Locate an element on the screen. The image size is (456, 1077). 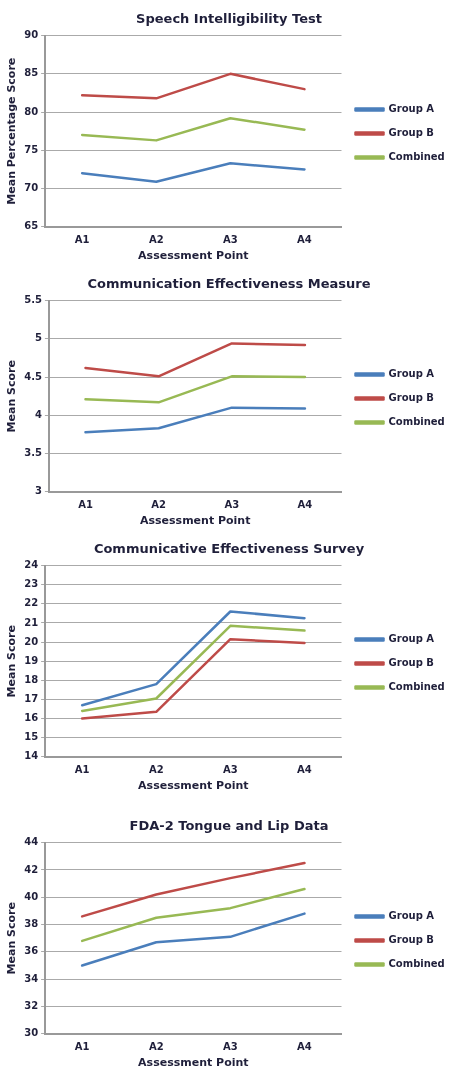
y-tick-label: 80 is located at coordinates (31, 111).